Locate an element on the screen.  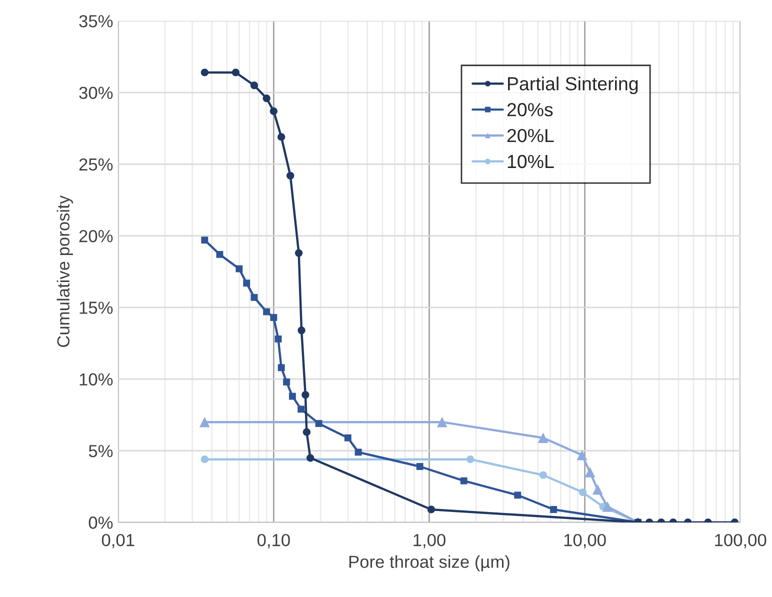
y-tick-label: 10% is located at coordinates (96, 379).